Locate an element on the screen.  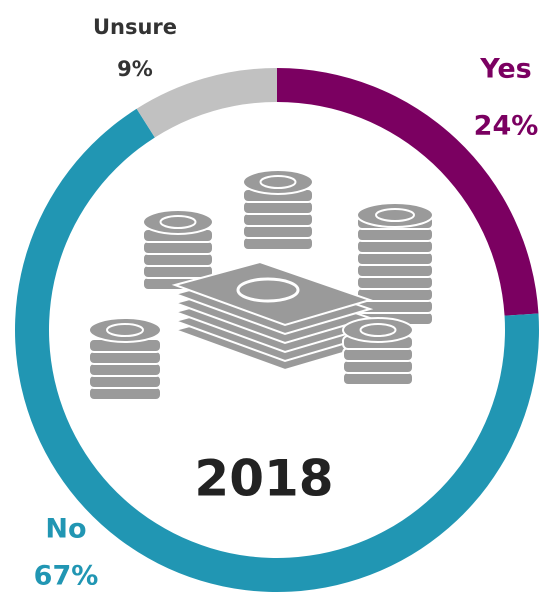
value-label: 67% is located at coordinates (66, 576).